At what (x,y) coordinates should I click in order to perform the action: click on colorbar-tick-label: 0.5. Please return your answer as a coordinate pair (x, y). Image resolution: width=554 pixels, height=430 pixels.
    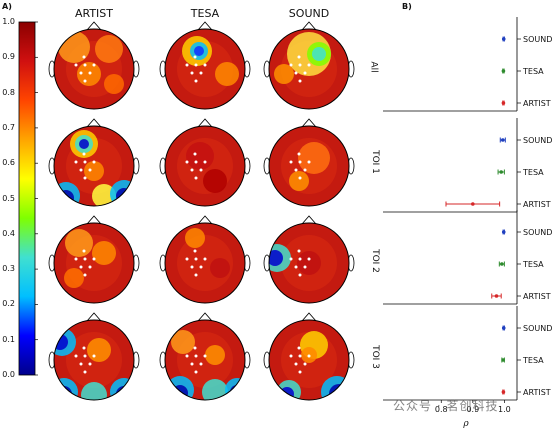
    Looking at the image, I should click on (8, 198).